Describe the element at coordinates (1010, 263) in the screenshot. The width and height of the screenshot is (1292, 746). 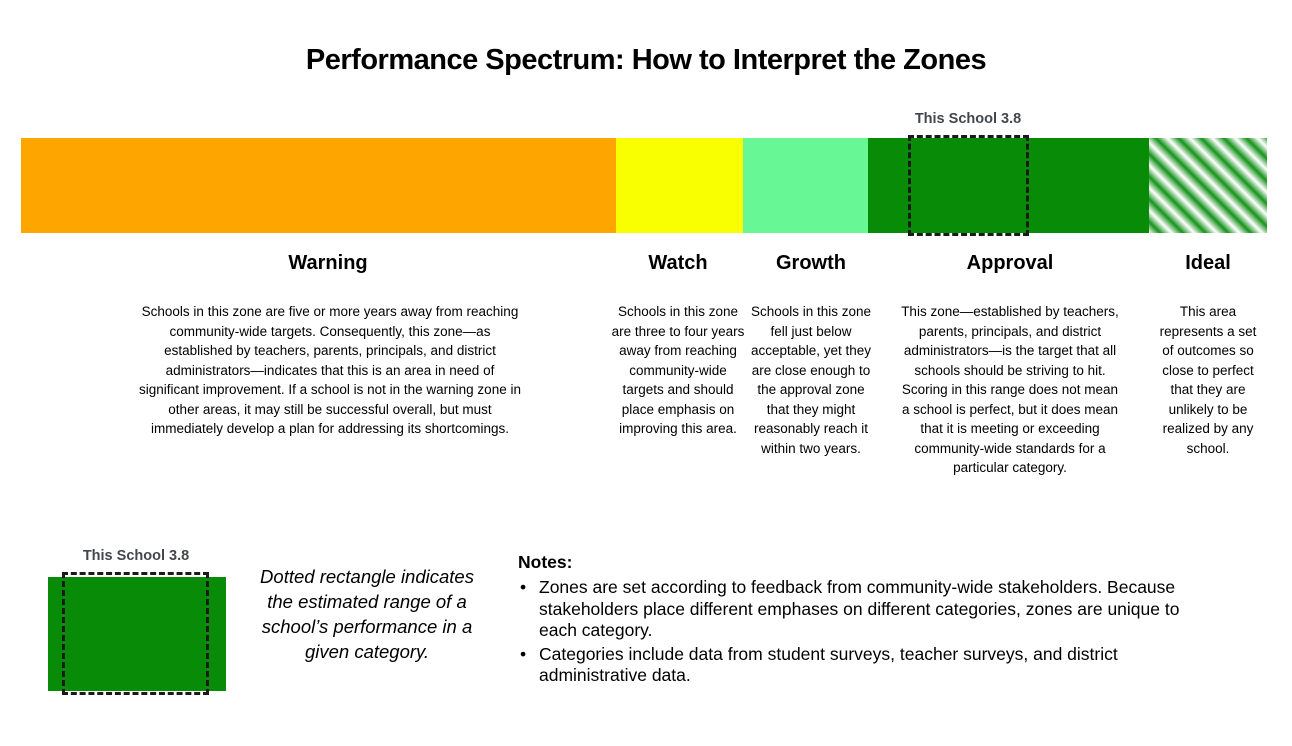
I see `zone-label-approval: Approval` at that location.